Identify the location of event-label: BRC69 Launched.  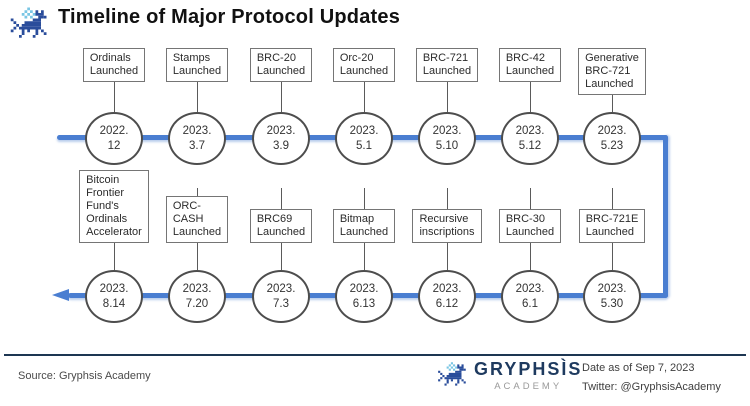
(281, 226).